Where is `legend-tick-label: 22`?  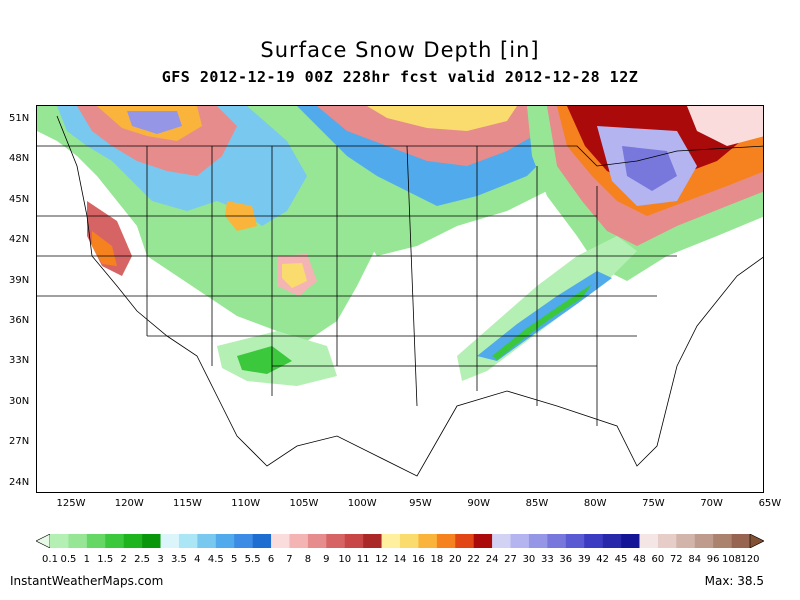 legend-tick-label: 22 is located at coordinates (474, 559).